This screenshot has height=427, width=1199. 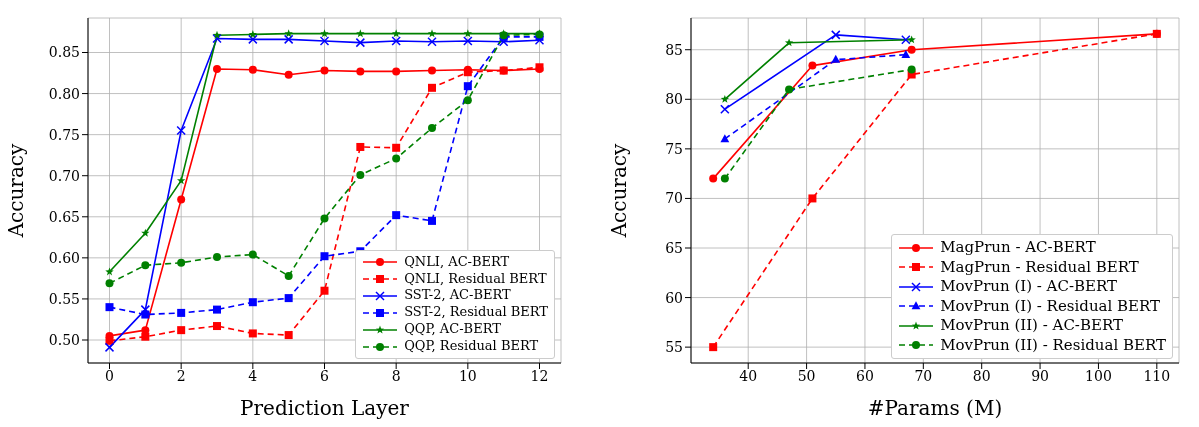 I want to click on legend-label: MovPrun (I) - AC-BERT, so click(x=1029, y=287).